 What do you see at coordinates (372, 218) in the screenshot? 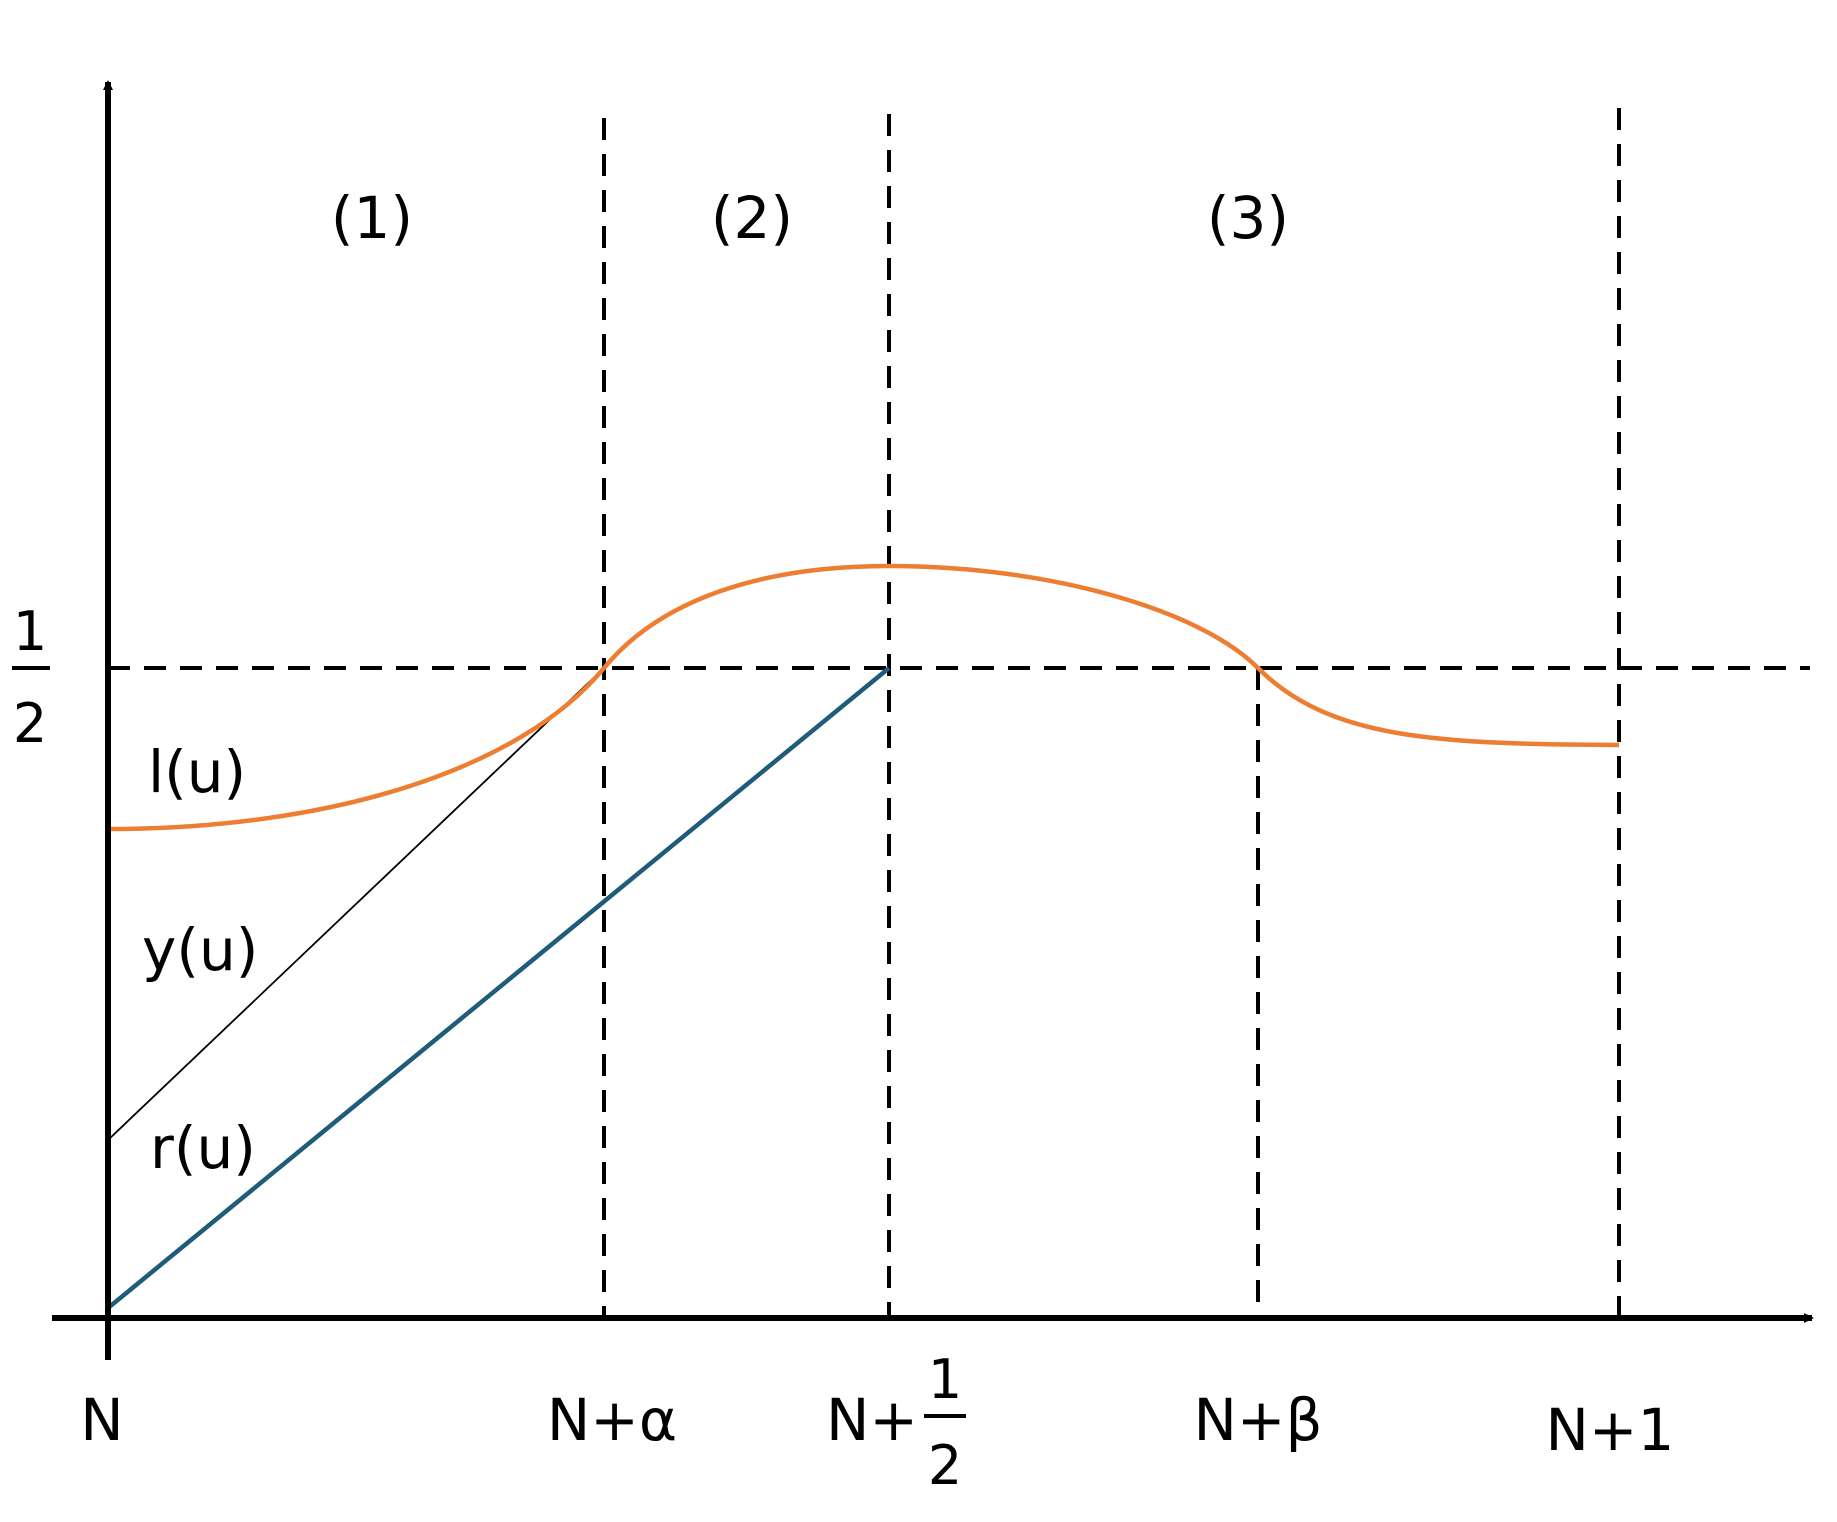
I see `region-1-label: (1)` at bounding box center [372, 218].